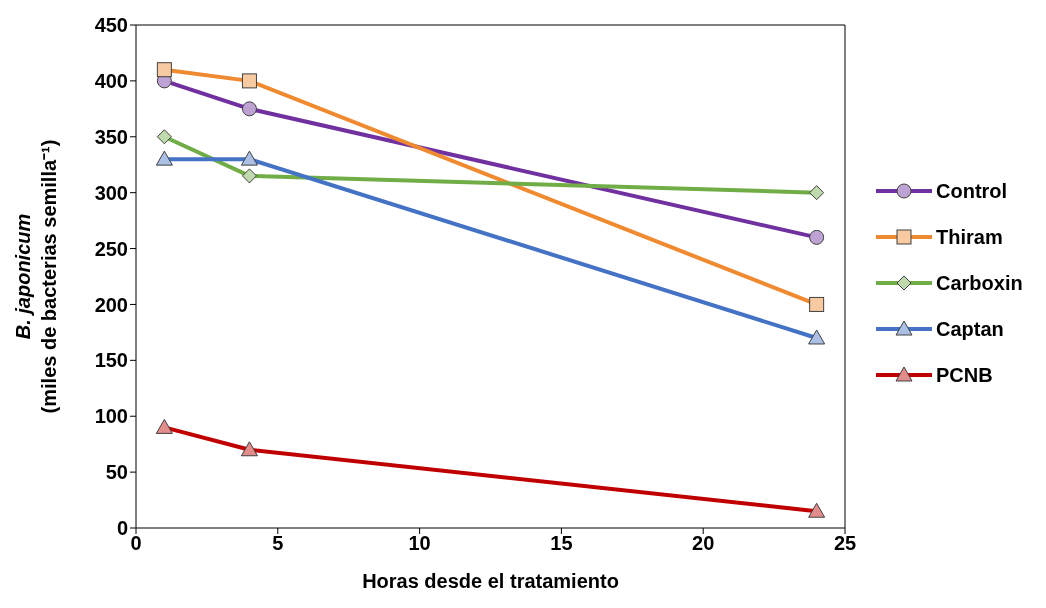 The image size is (1046, 608). Describe the element at coordinates (490, 581) in the screenshot. I see `x-axis-title: Horas desde el tratamiento` at that location.